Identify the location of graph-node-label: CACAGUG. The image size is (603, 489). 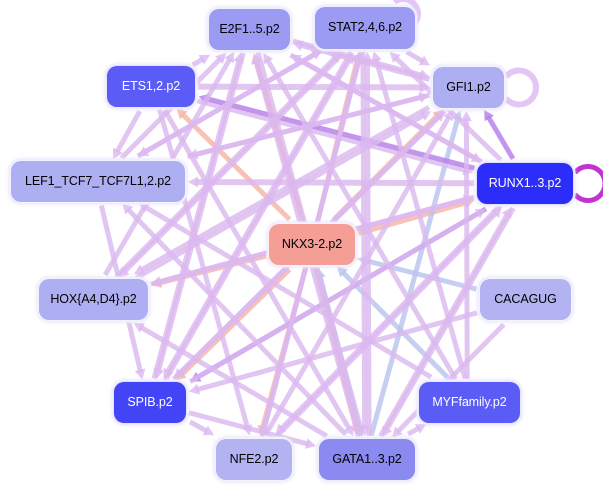
(525, 298).